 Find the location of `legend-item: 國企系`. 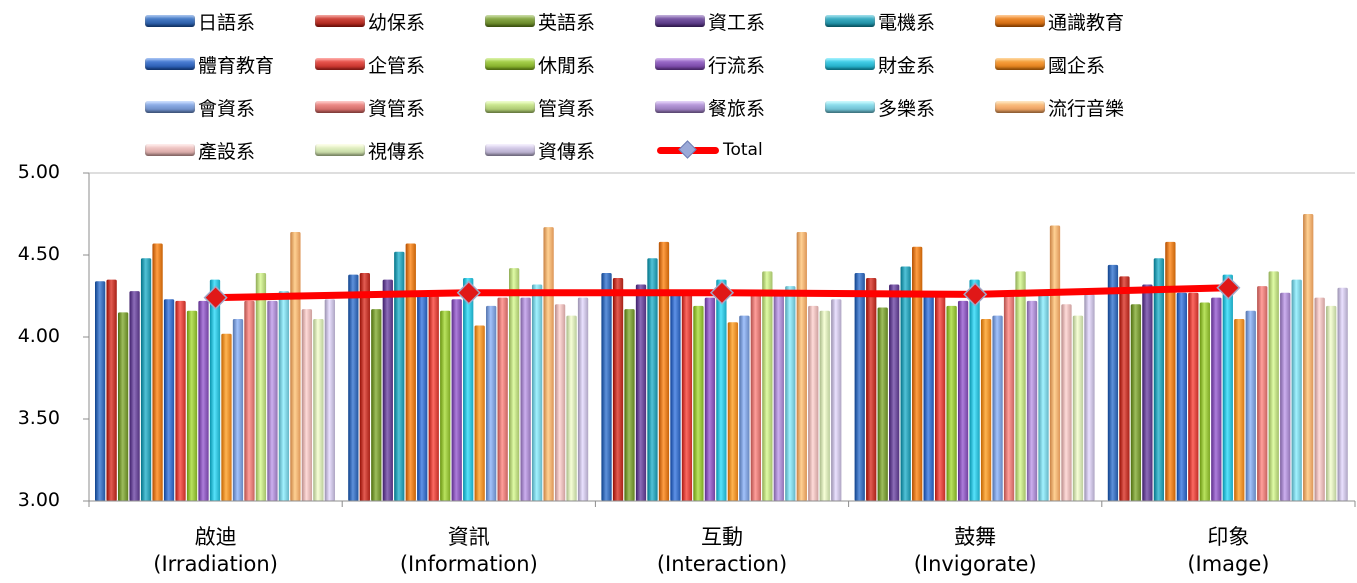

legend-item: 國企系 is located at coordinates (1050, 64).